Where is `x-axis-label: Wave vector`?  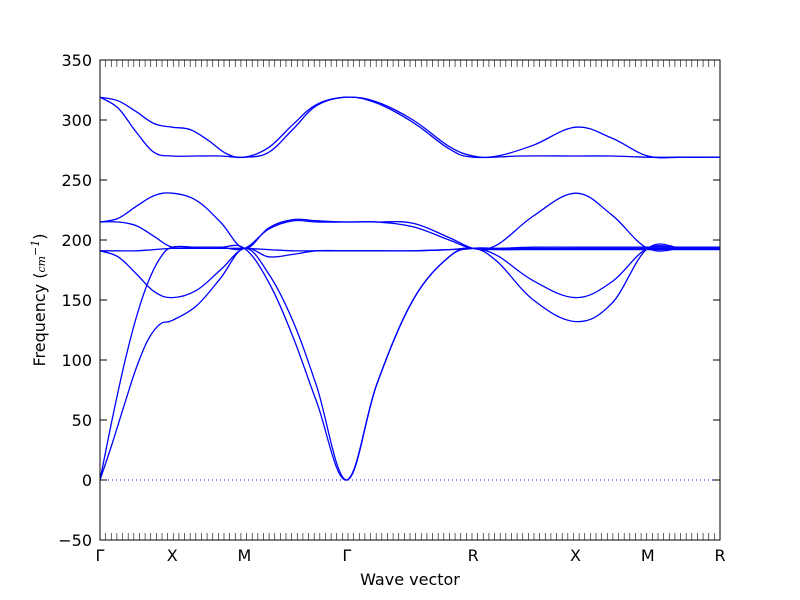
x-axis-label: Wave vector is located at coordinates (410, 579).